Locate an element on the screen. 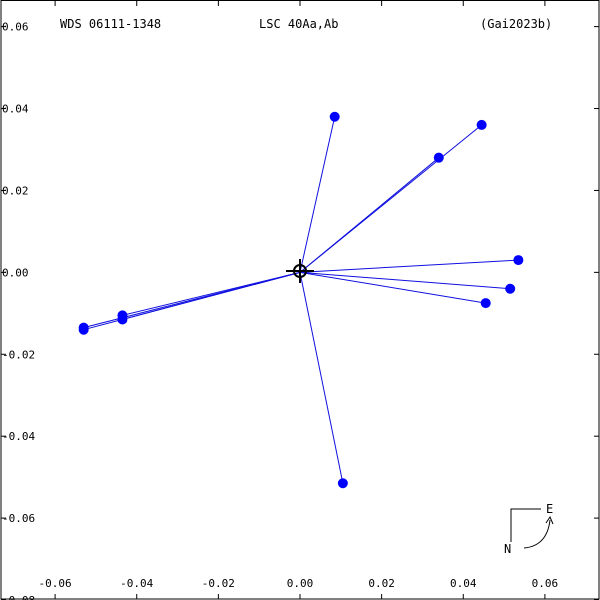 This screenshot has width=600, height=600. y-tick-label: -0.08 is located at coordinates (18, 597).